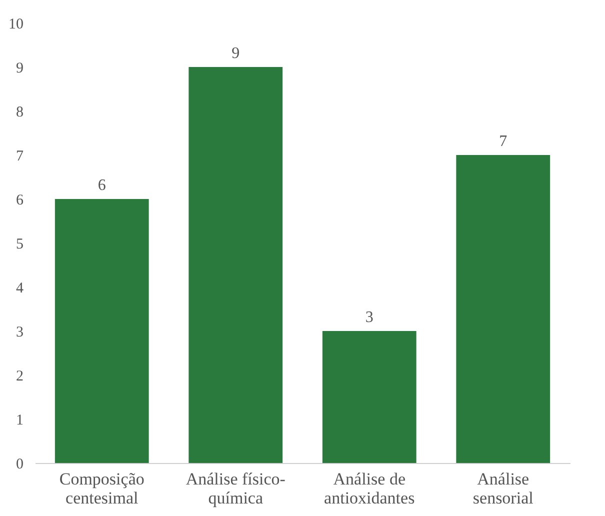 This screenshot has height=516, width=605. What do you see at coordinates (369, 489) in the screenshot?
I see `x-tick-label: Análise de antioxidantes` at bounding box center [369, 489].